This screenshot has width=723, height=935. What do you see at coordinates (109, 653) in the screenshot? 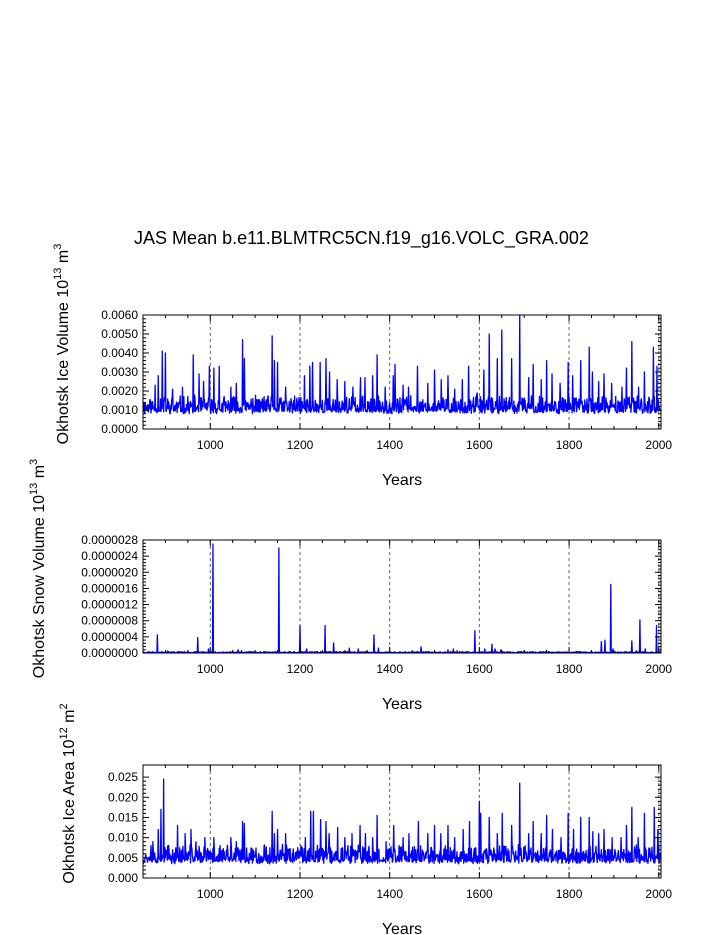
I see `y-tick-label: 0.0000000` at bounding box center [109, 653].